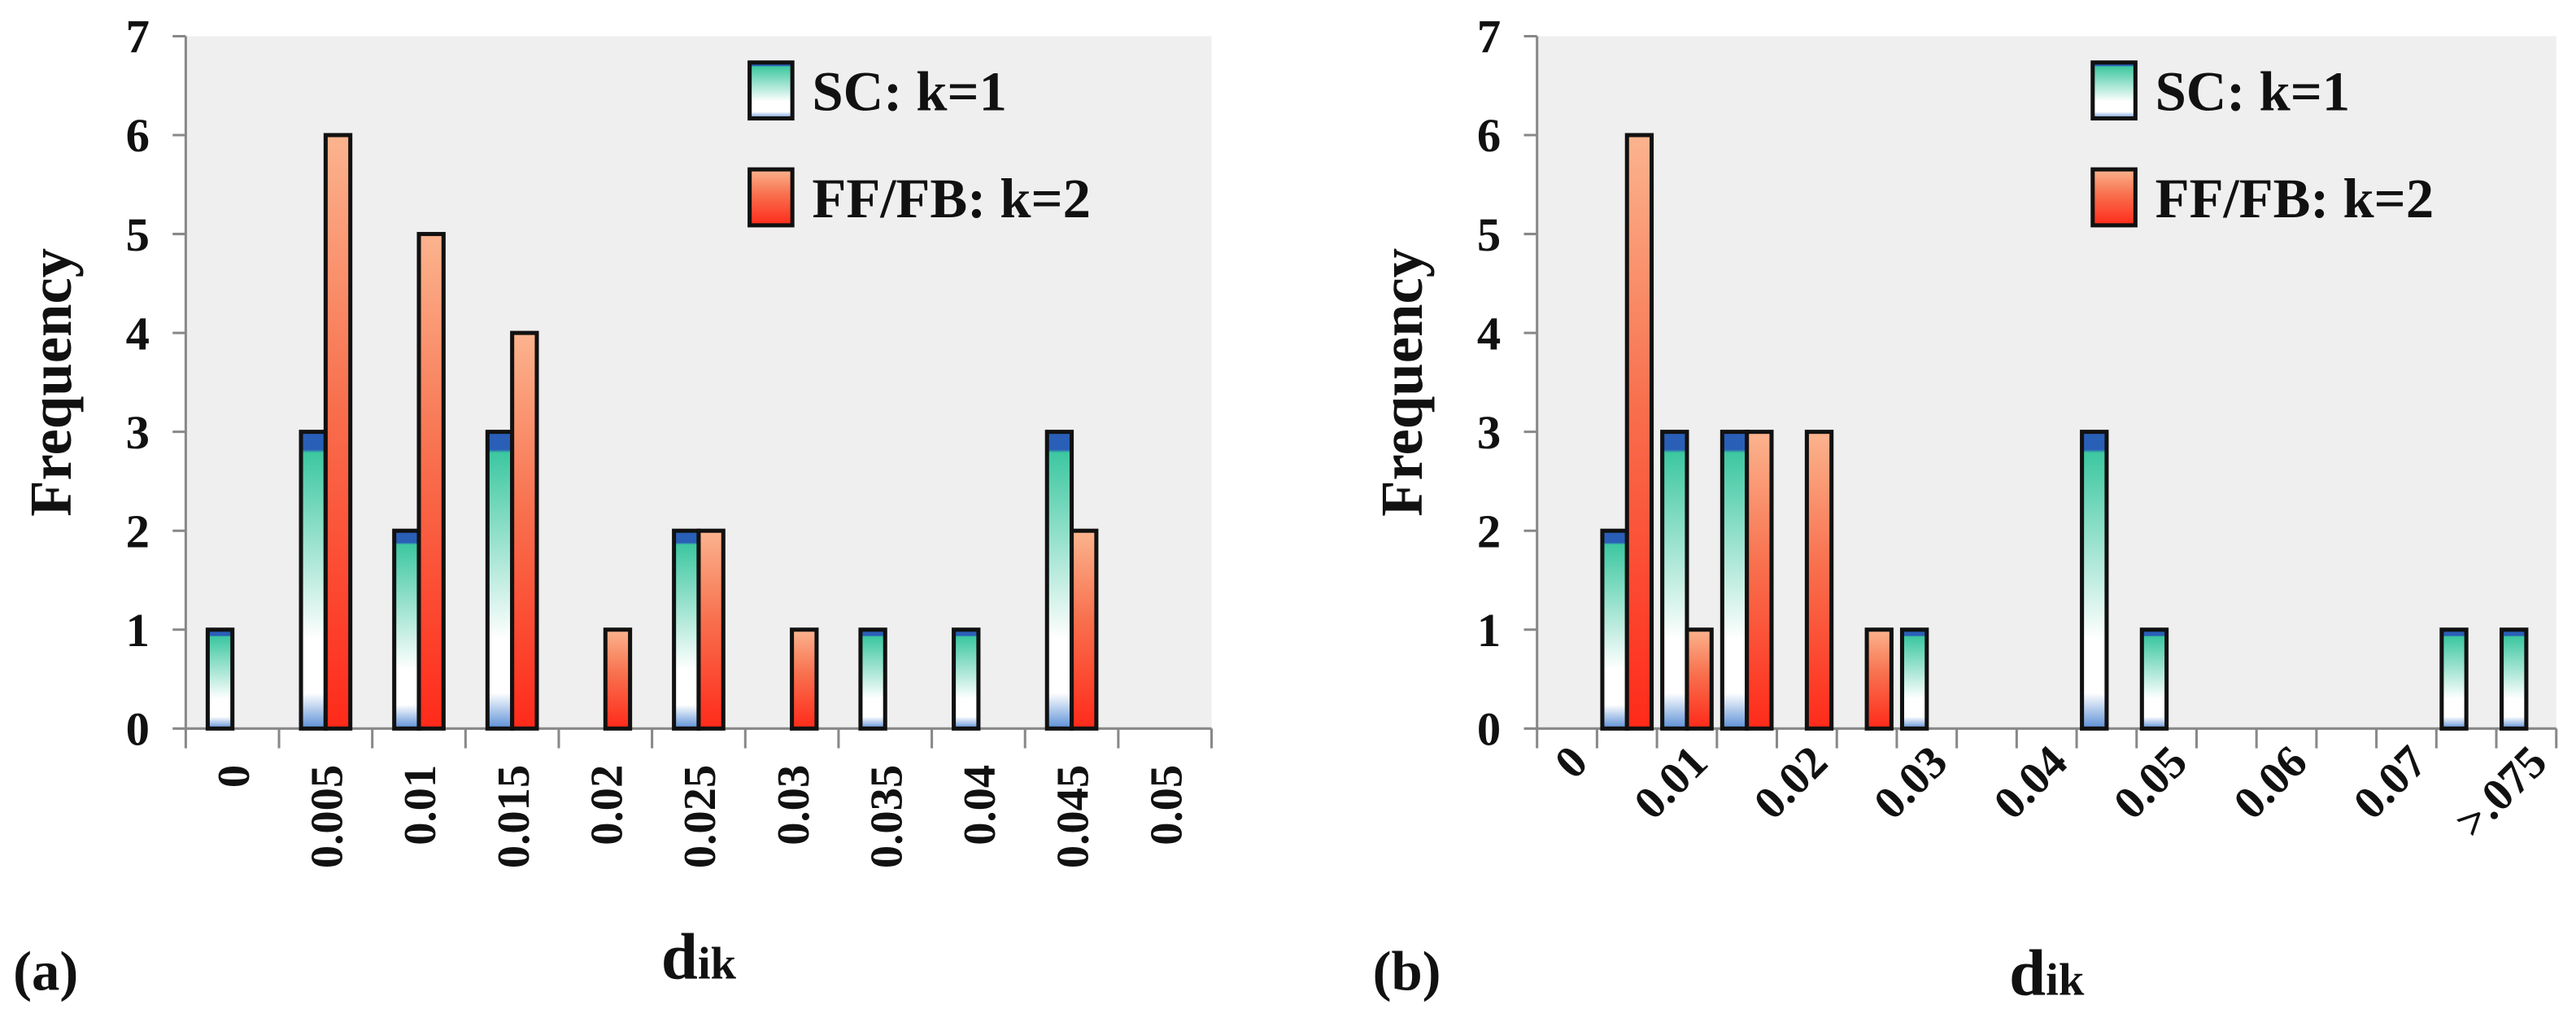 This screenshot has height=1018, width=2576. I want to click on x-tick-label: 0.015, so click(514, 816).